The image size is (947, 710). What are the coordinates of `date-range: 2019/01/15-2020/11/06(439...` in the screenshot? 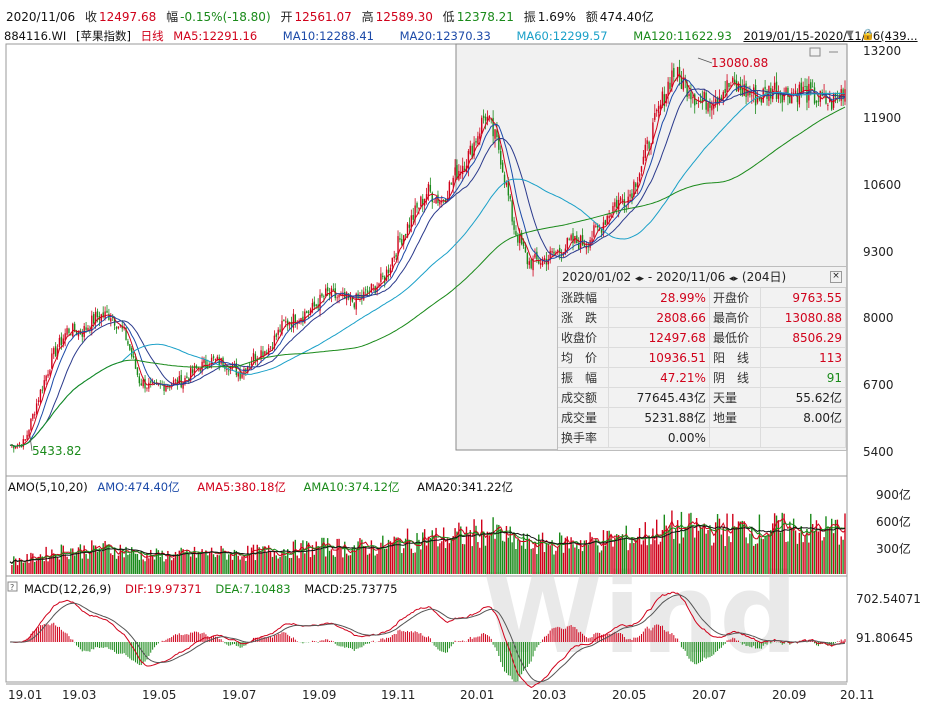 It's located at (830, 36).